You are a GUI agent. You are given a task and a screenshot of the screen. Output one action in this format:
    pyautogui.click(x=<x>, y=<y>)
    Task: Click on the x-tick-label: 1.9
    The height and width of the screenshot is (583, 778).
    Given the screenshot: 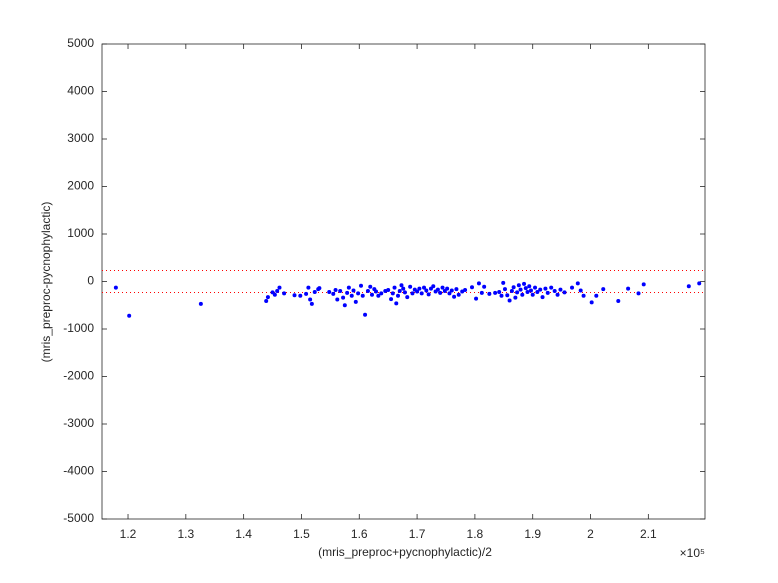 What is the action you would take?
    pyautogui.click(x=532, y=534)
    